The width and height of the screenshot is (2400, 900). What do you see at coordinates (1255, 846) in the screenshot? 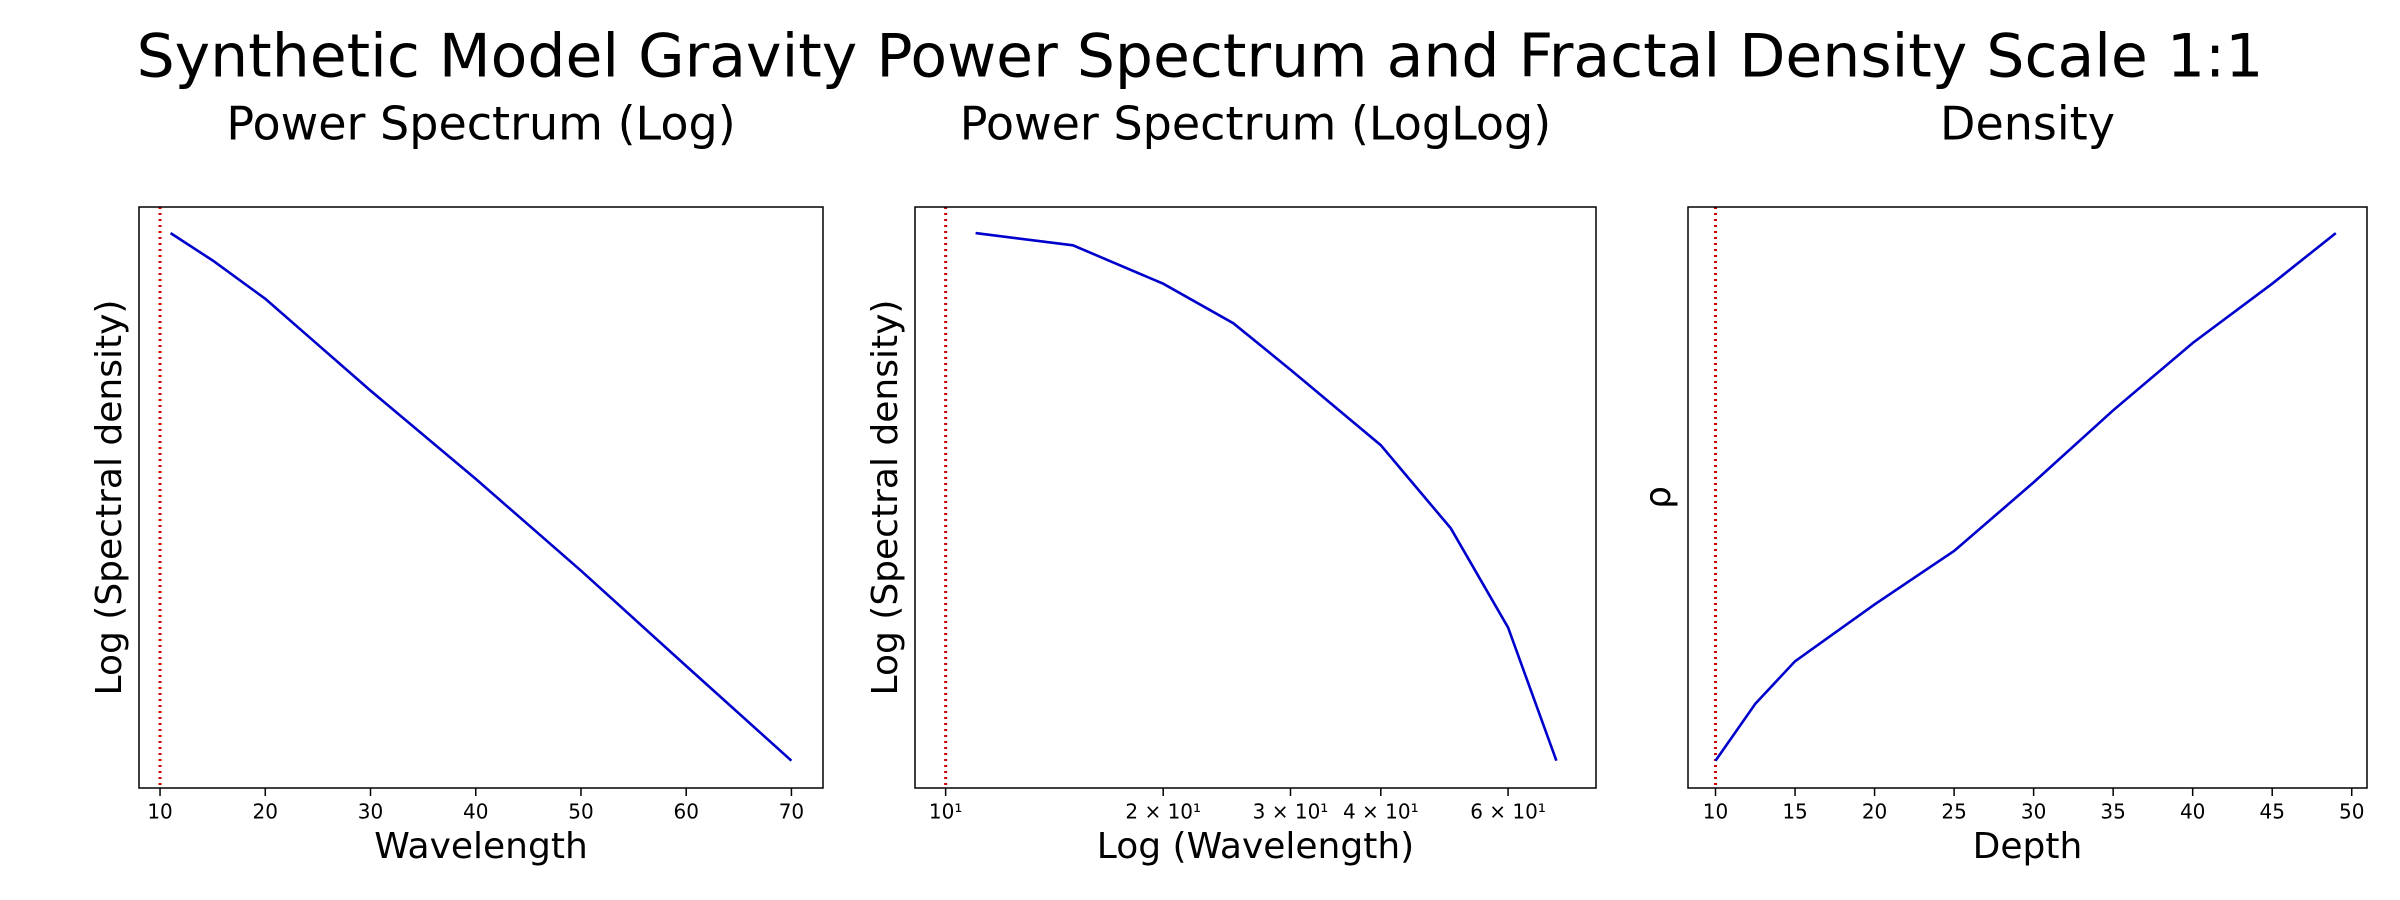
I see `x-axis-label: Log (Wavelength)` at bounding box center [1255, 846].